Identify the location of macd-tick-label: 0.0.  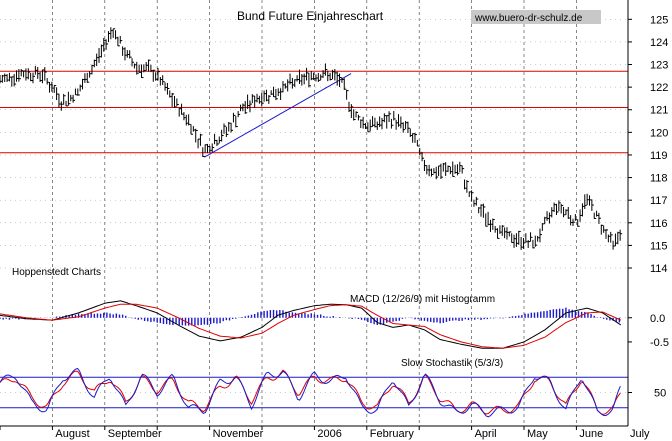
(657, 319).